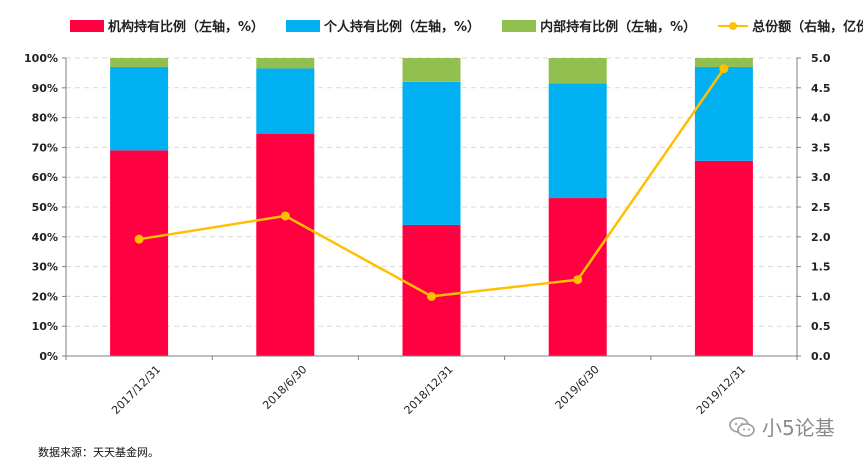 The height and width of the screenshot is (464, 863). I want to click on y-left-tick-label: 70%, so click(45, 147).